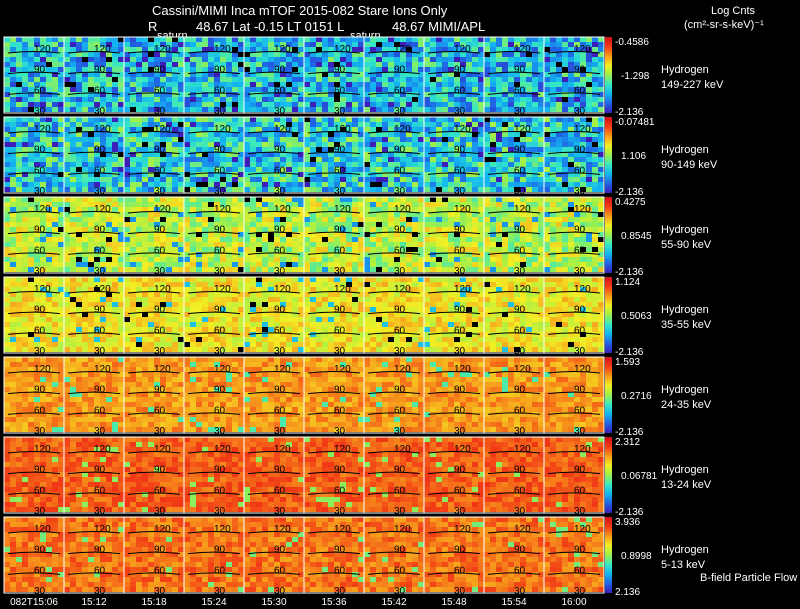 This screenshot has width=800, height=609. I want to click on panel-tick-label: 30, so click(100, 271).